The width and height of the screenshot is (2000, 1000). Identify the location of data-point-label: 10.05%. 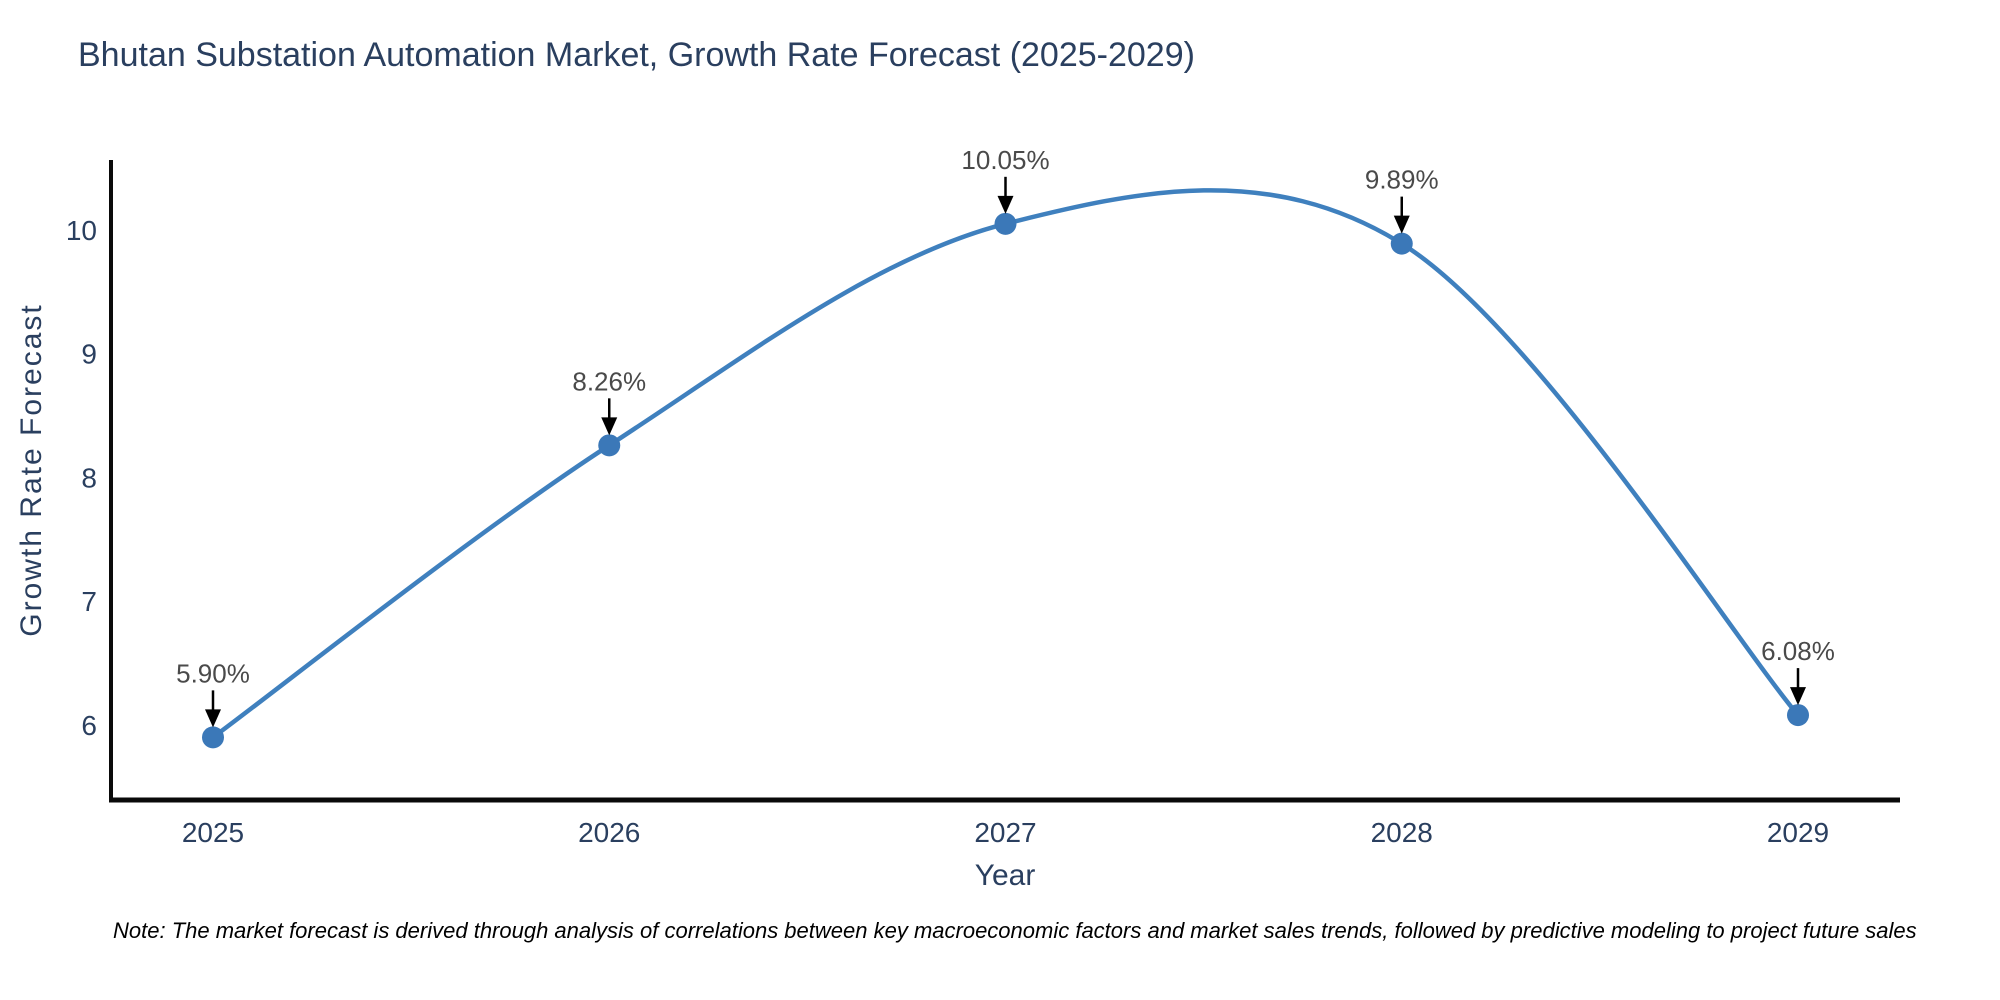
(1005, 160).